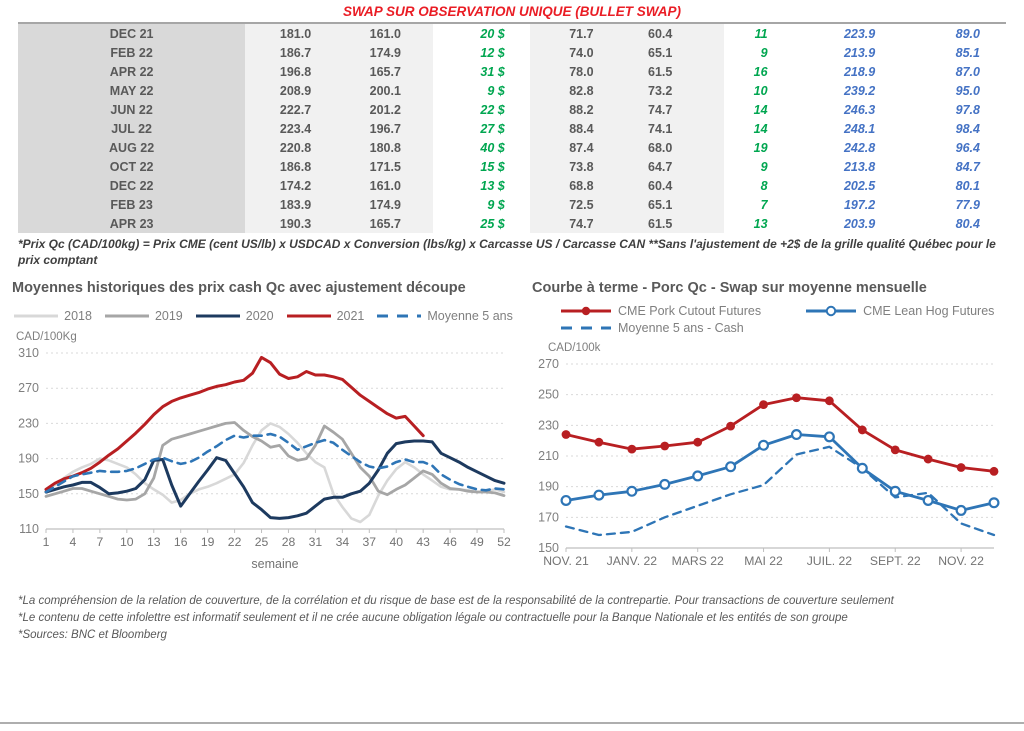 Image resolution: width=1024 pixels, height=731 pixels. Describe the element at coordinates (383, 166) in the screenshot. I see `value-cell: 171.5` at that location.